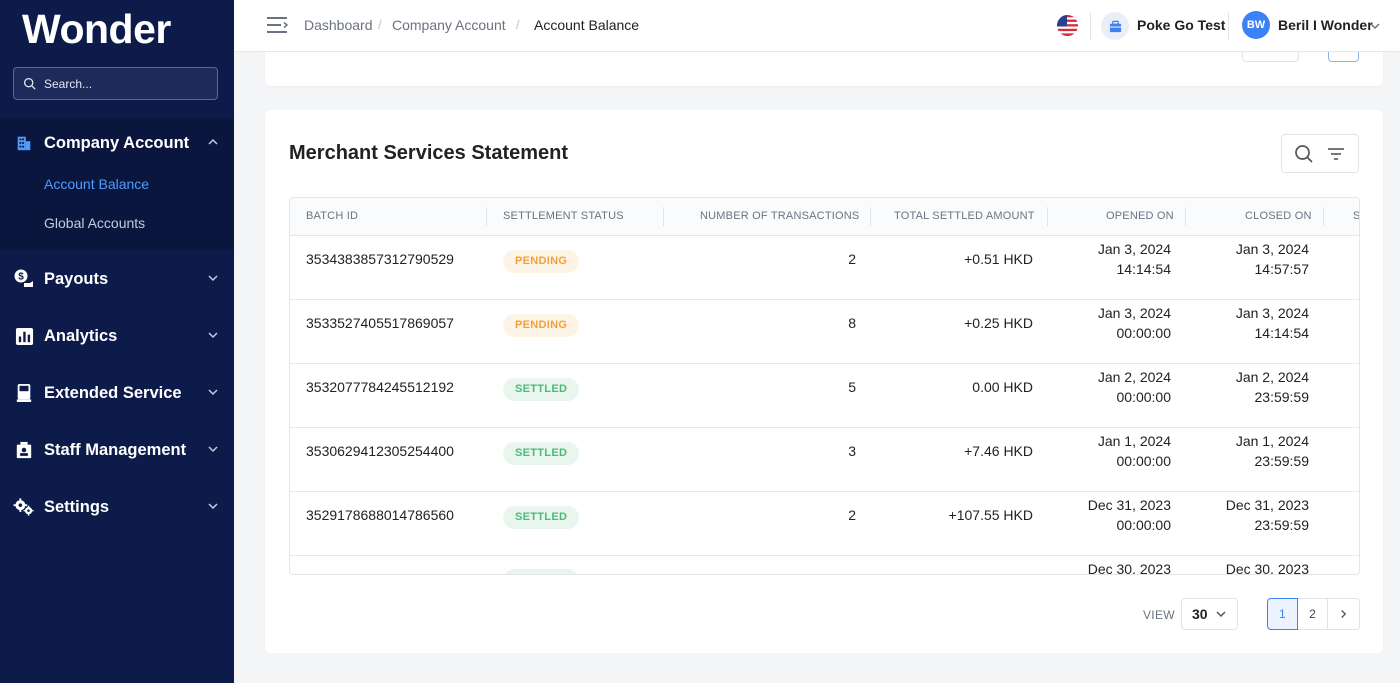 The height and width of the screenshot is (683, 1400). Describe the element at coordinates (1272, 259) in the screenshot. I see `closed-on: Jan 3, 2024 14:57:57` at that location.